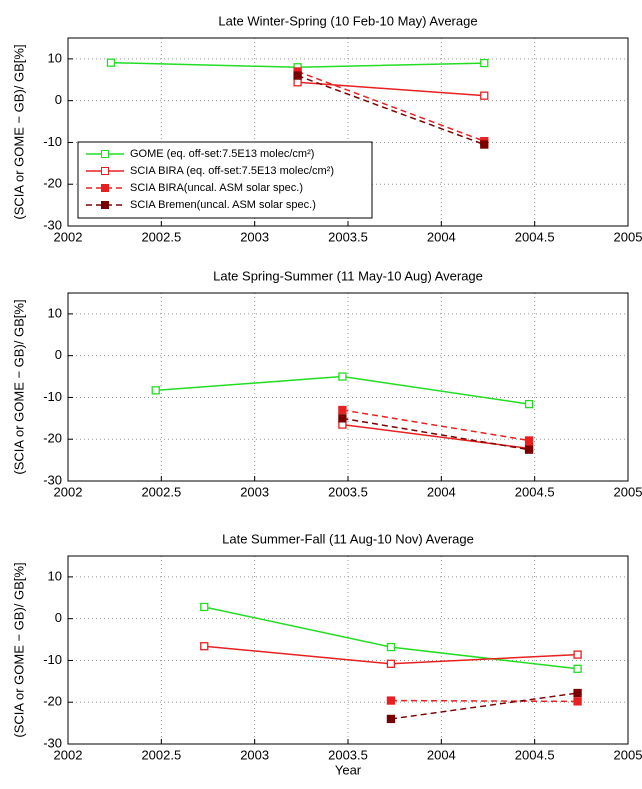 This screenshot has width=642, height=789. Describe the element at coordinates (348, 538) in the screenshot. I see `chart-title: Late Summer-Fall (11 Aug-10 Nov) Average` at that location.